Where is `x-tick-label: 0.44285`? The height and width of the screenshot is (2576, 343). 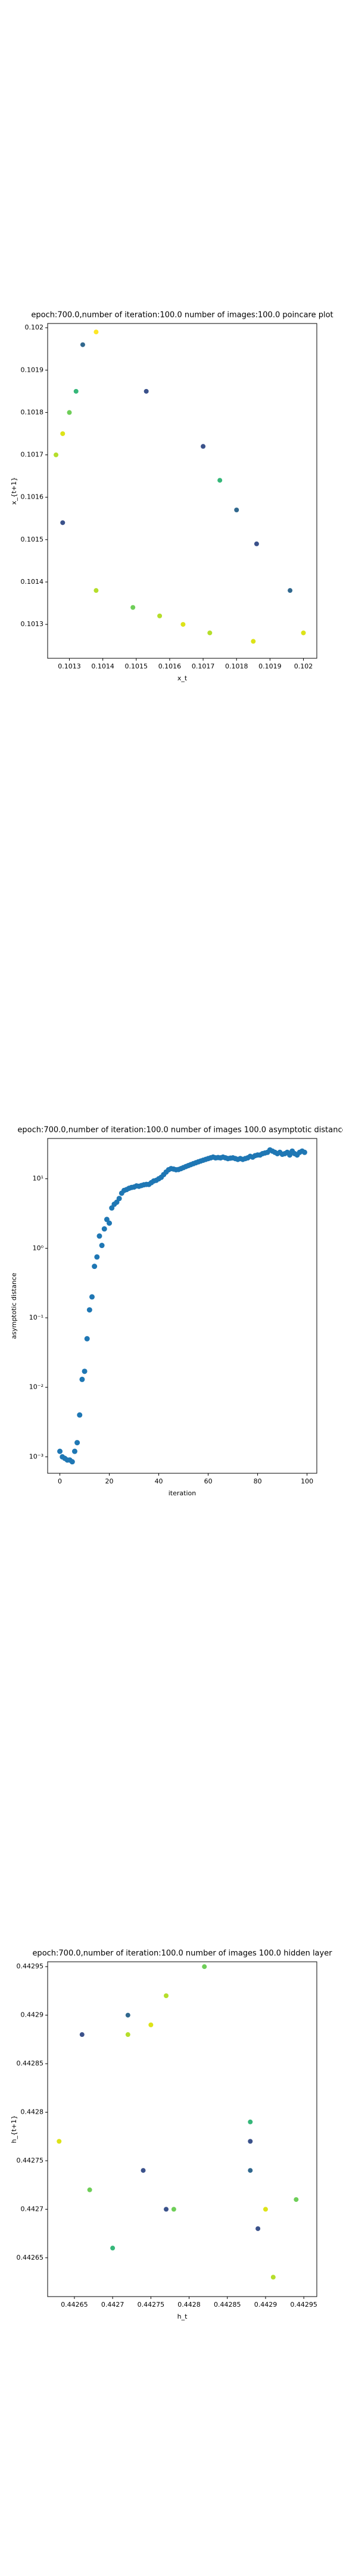
x-tick-label: 0.44285 is located at coordinates (227, 2305).